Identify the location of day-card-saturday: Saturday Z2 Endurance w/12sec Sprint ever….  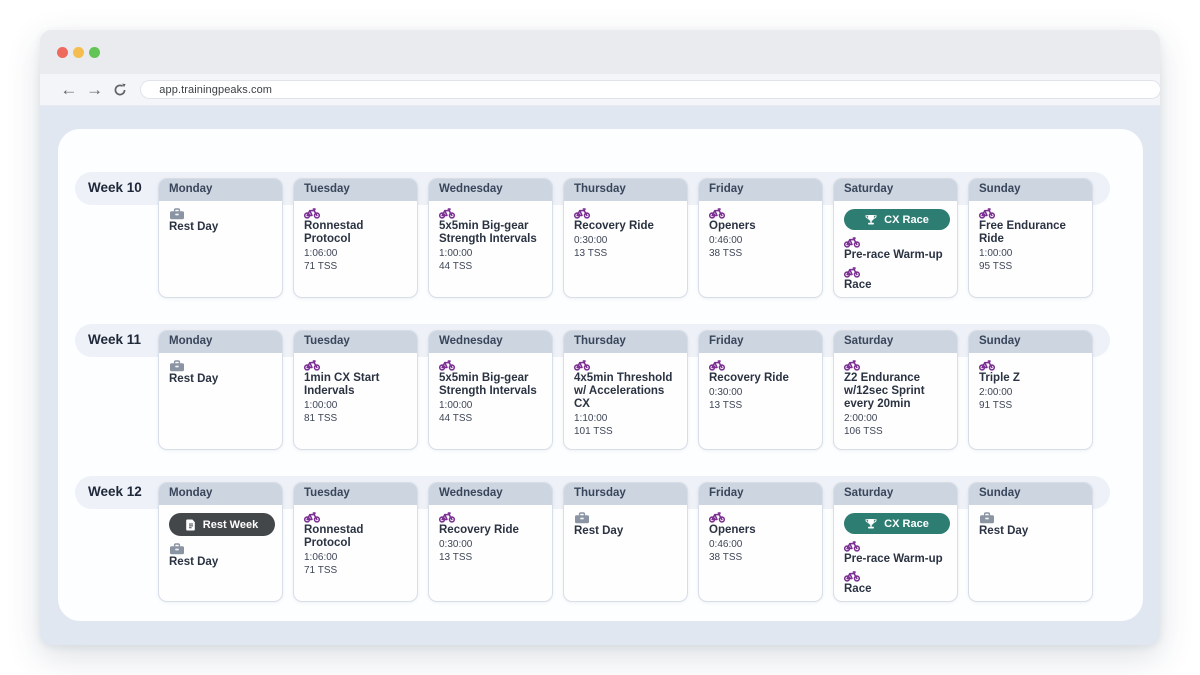
(895, 390).